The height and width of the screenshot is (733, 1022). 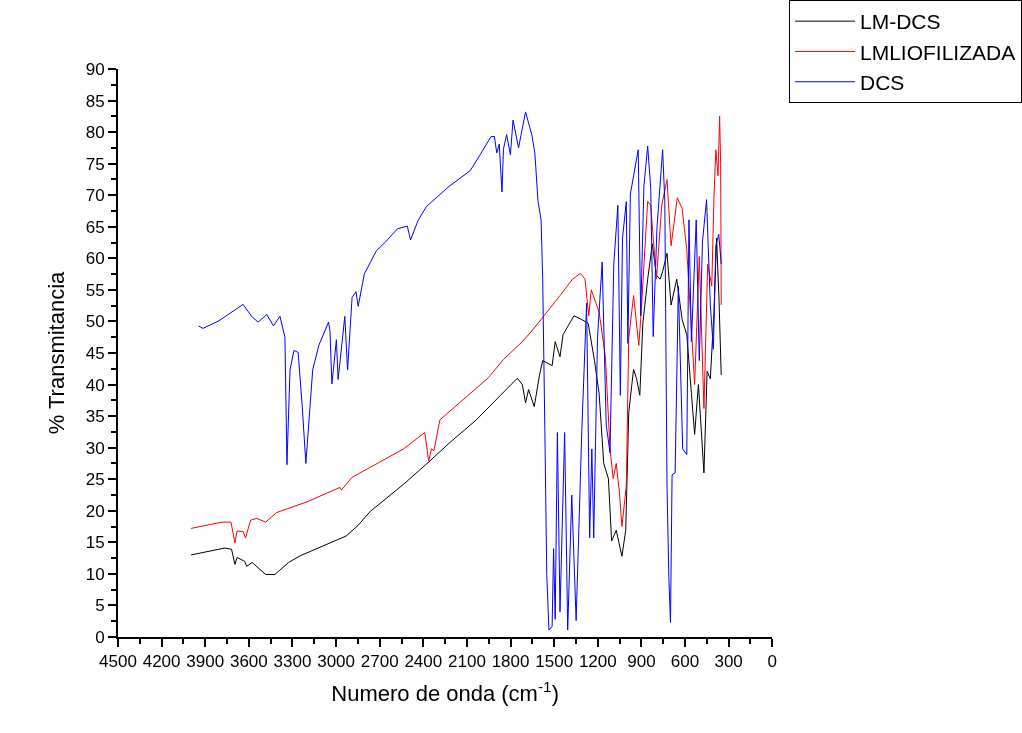 I want to click on y-tick-label: 35, so click(x=95, y=417).